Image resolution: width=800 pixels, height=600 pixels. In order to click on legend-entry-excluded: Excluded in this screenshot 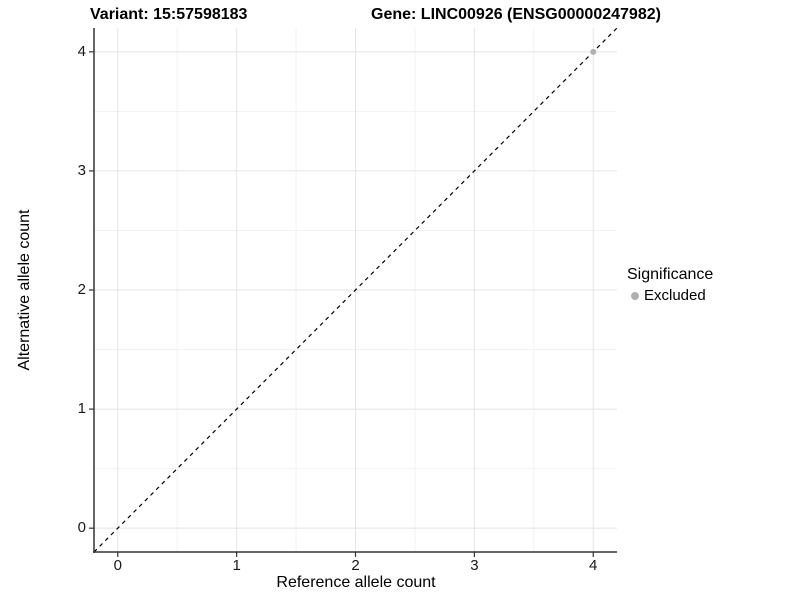, I will do `click(670, 295)`.